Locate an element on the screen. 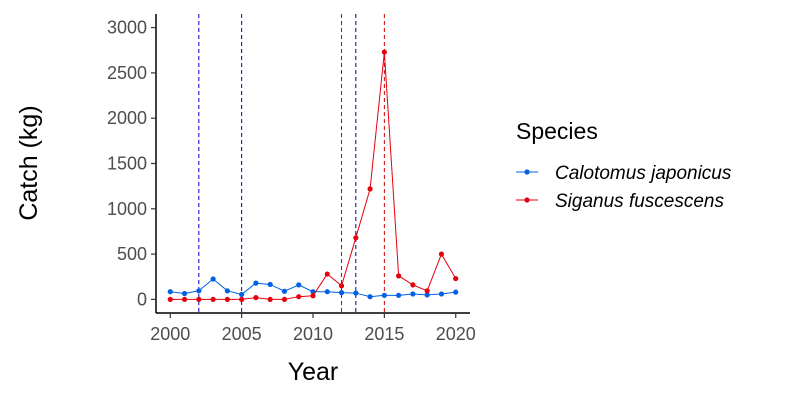  data-point-siganus-fuscescens-2017 is located at coordinates (413, 285).